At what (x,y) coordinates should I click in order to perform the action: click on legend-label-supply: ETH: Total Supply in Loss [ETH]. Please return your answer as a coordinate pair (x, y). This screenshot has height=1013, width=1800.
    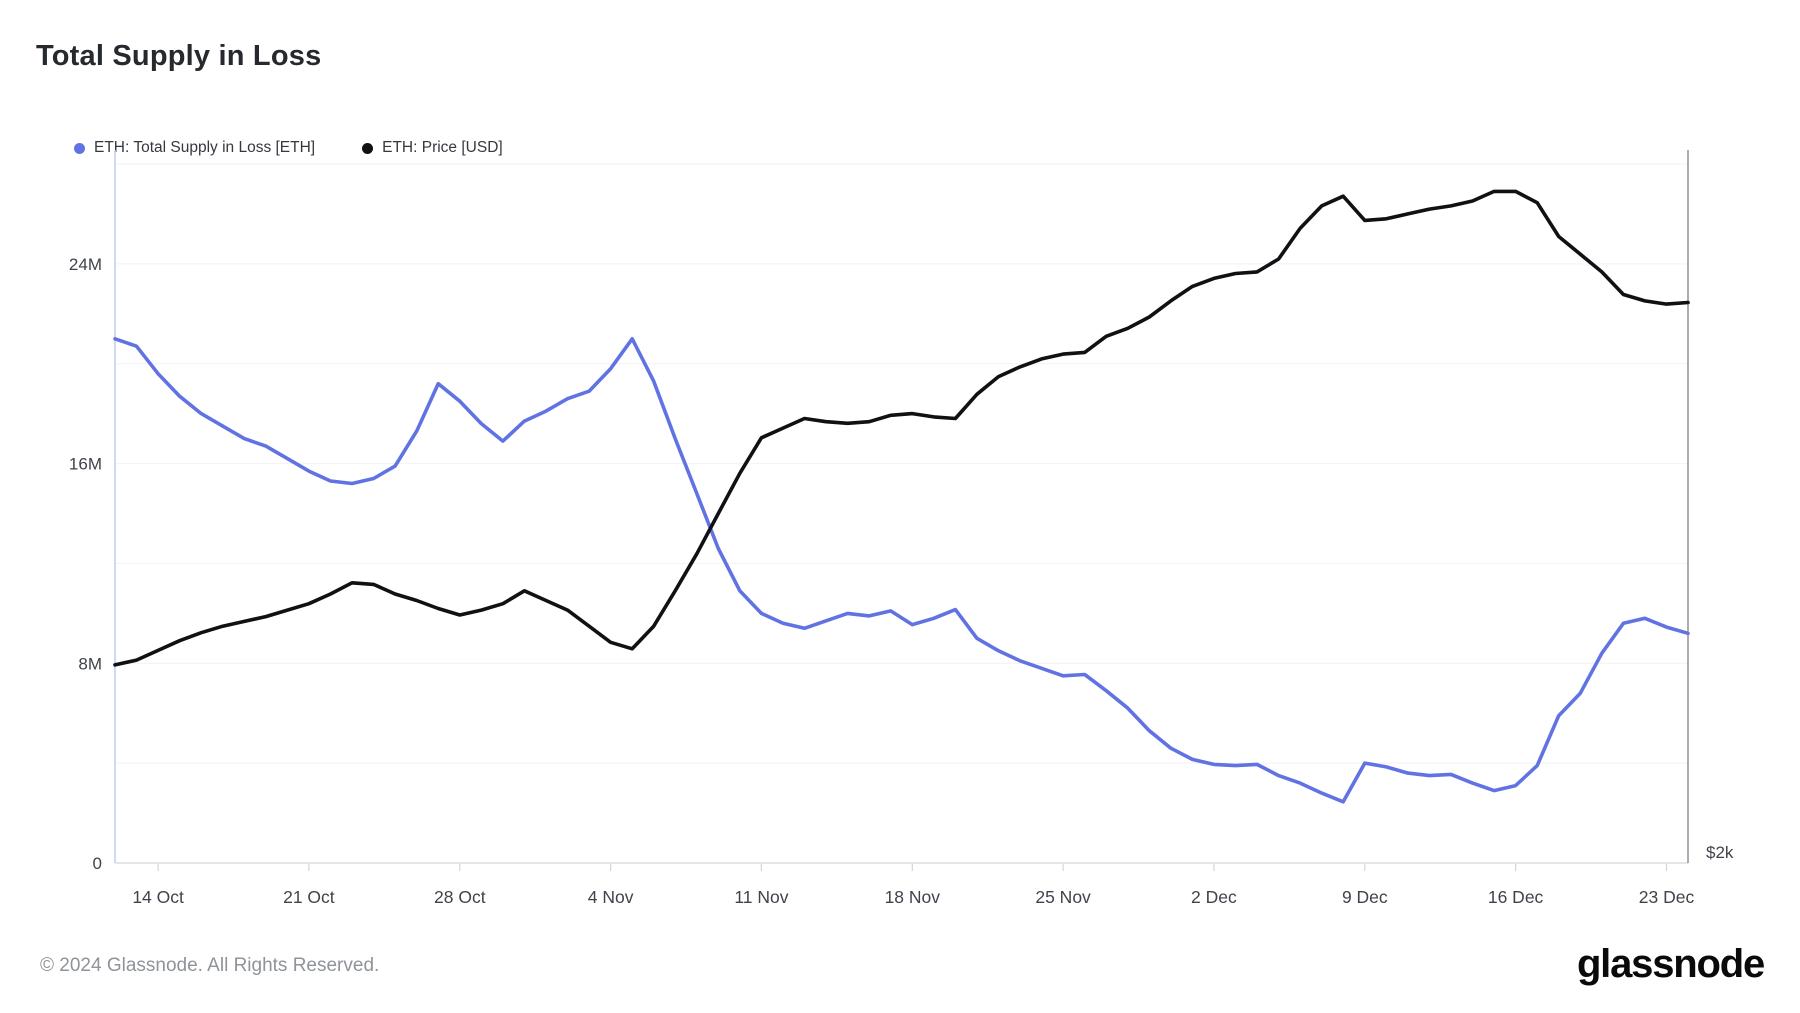
    Looking at the image, I should click on (205, 147).